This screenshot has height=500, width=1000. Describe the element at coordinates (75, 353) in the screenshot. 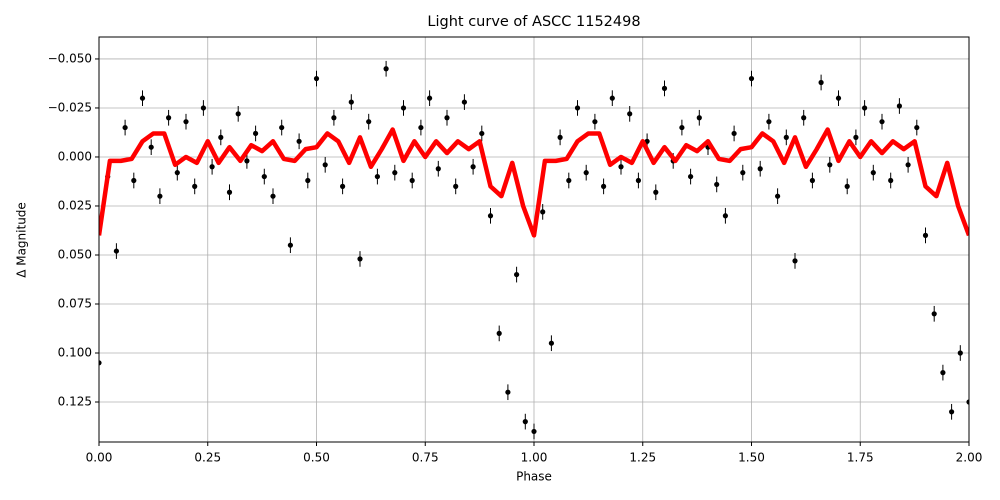

I see `y-tick-label: 0.100` at that location.